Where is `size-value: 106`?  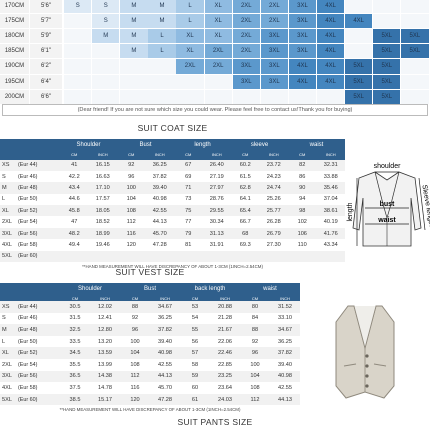 size-value: 106 is located at coordinates (302, 233).